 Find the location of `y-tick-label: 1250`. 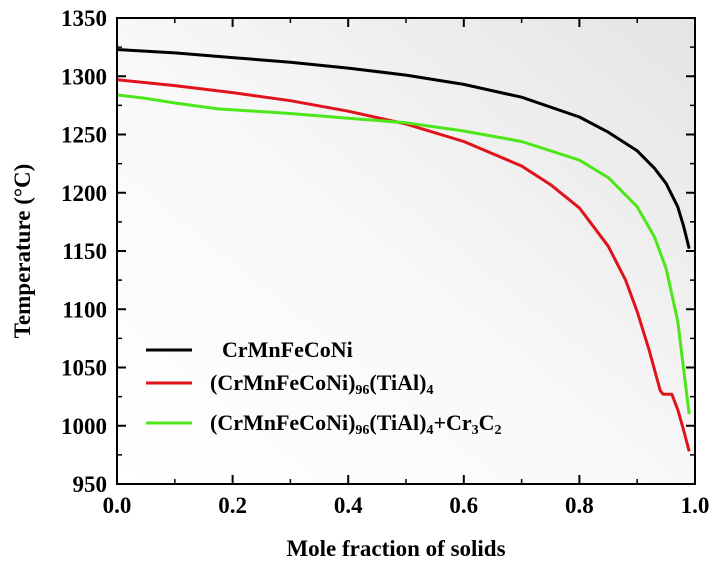

y-tick-label: 1250 is located at coordinates (84, 135).